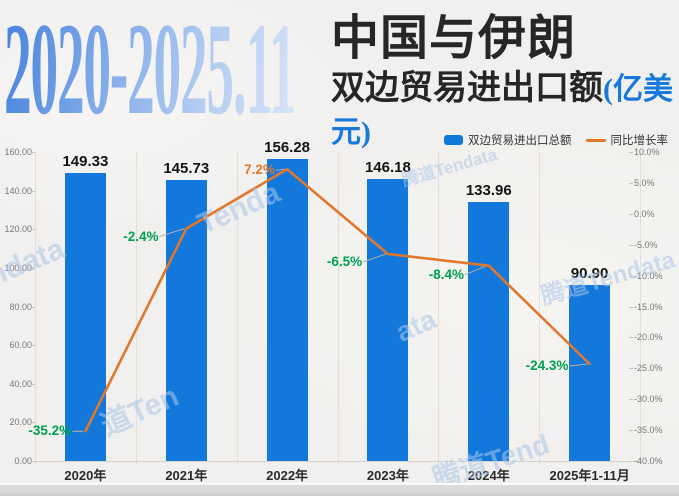 This screenshot has height=496, width=679. Describe the element at coordinates (20, 306) in the screenshot. I see `left-axis-tick-label: 80.00` at that location.